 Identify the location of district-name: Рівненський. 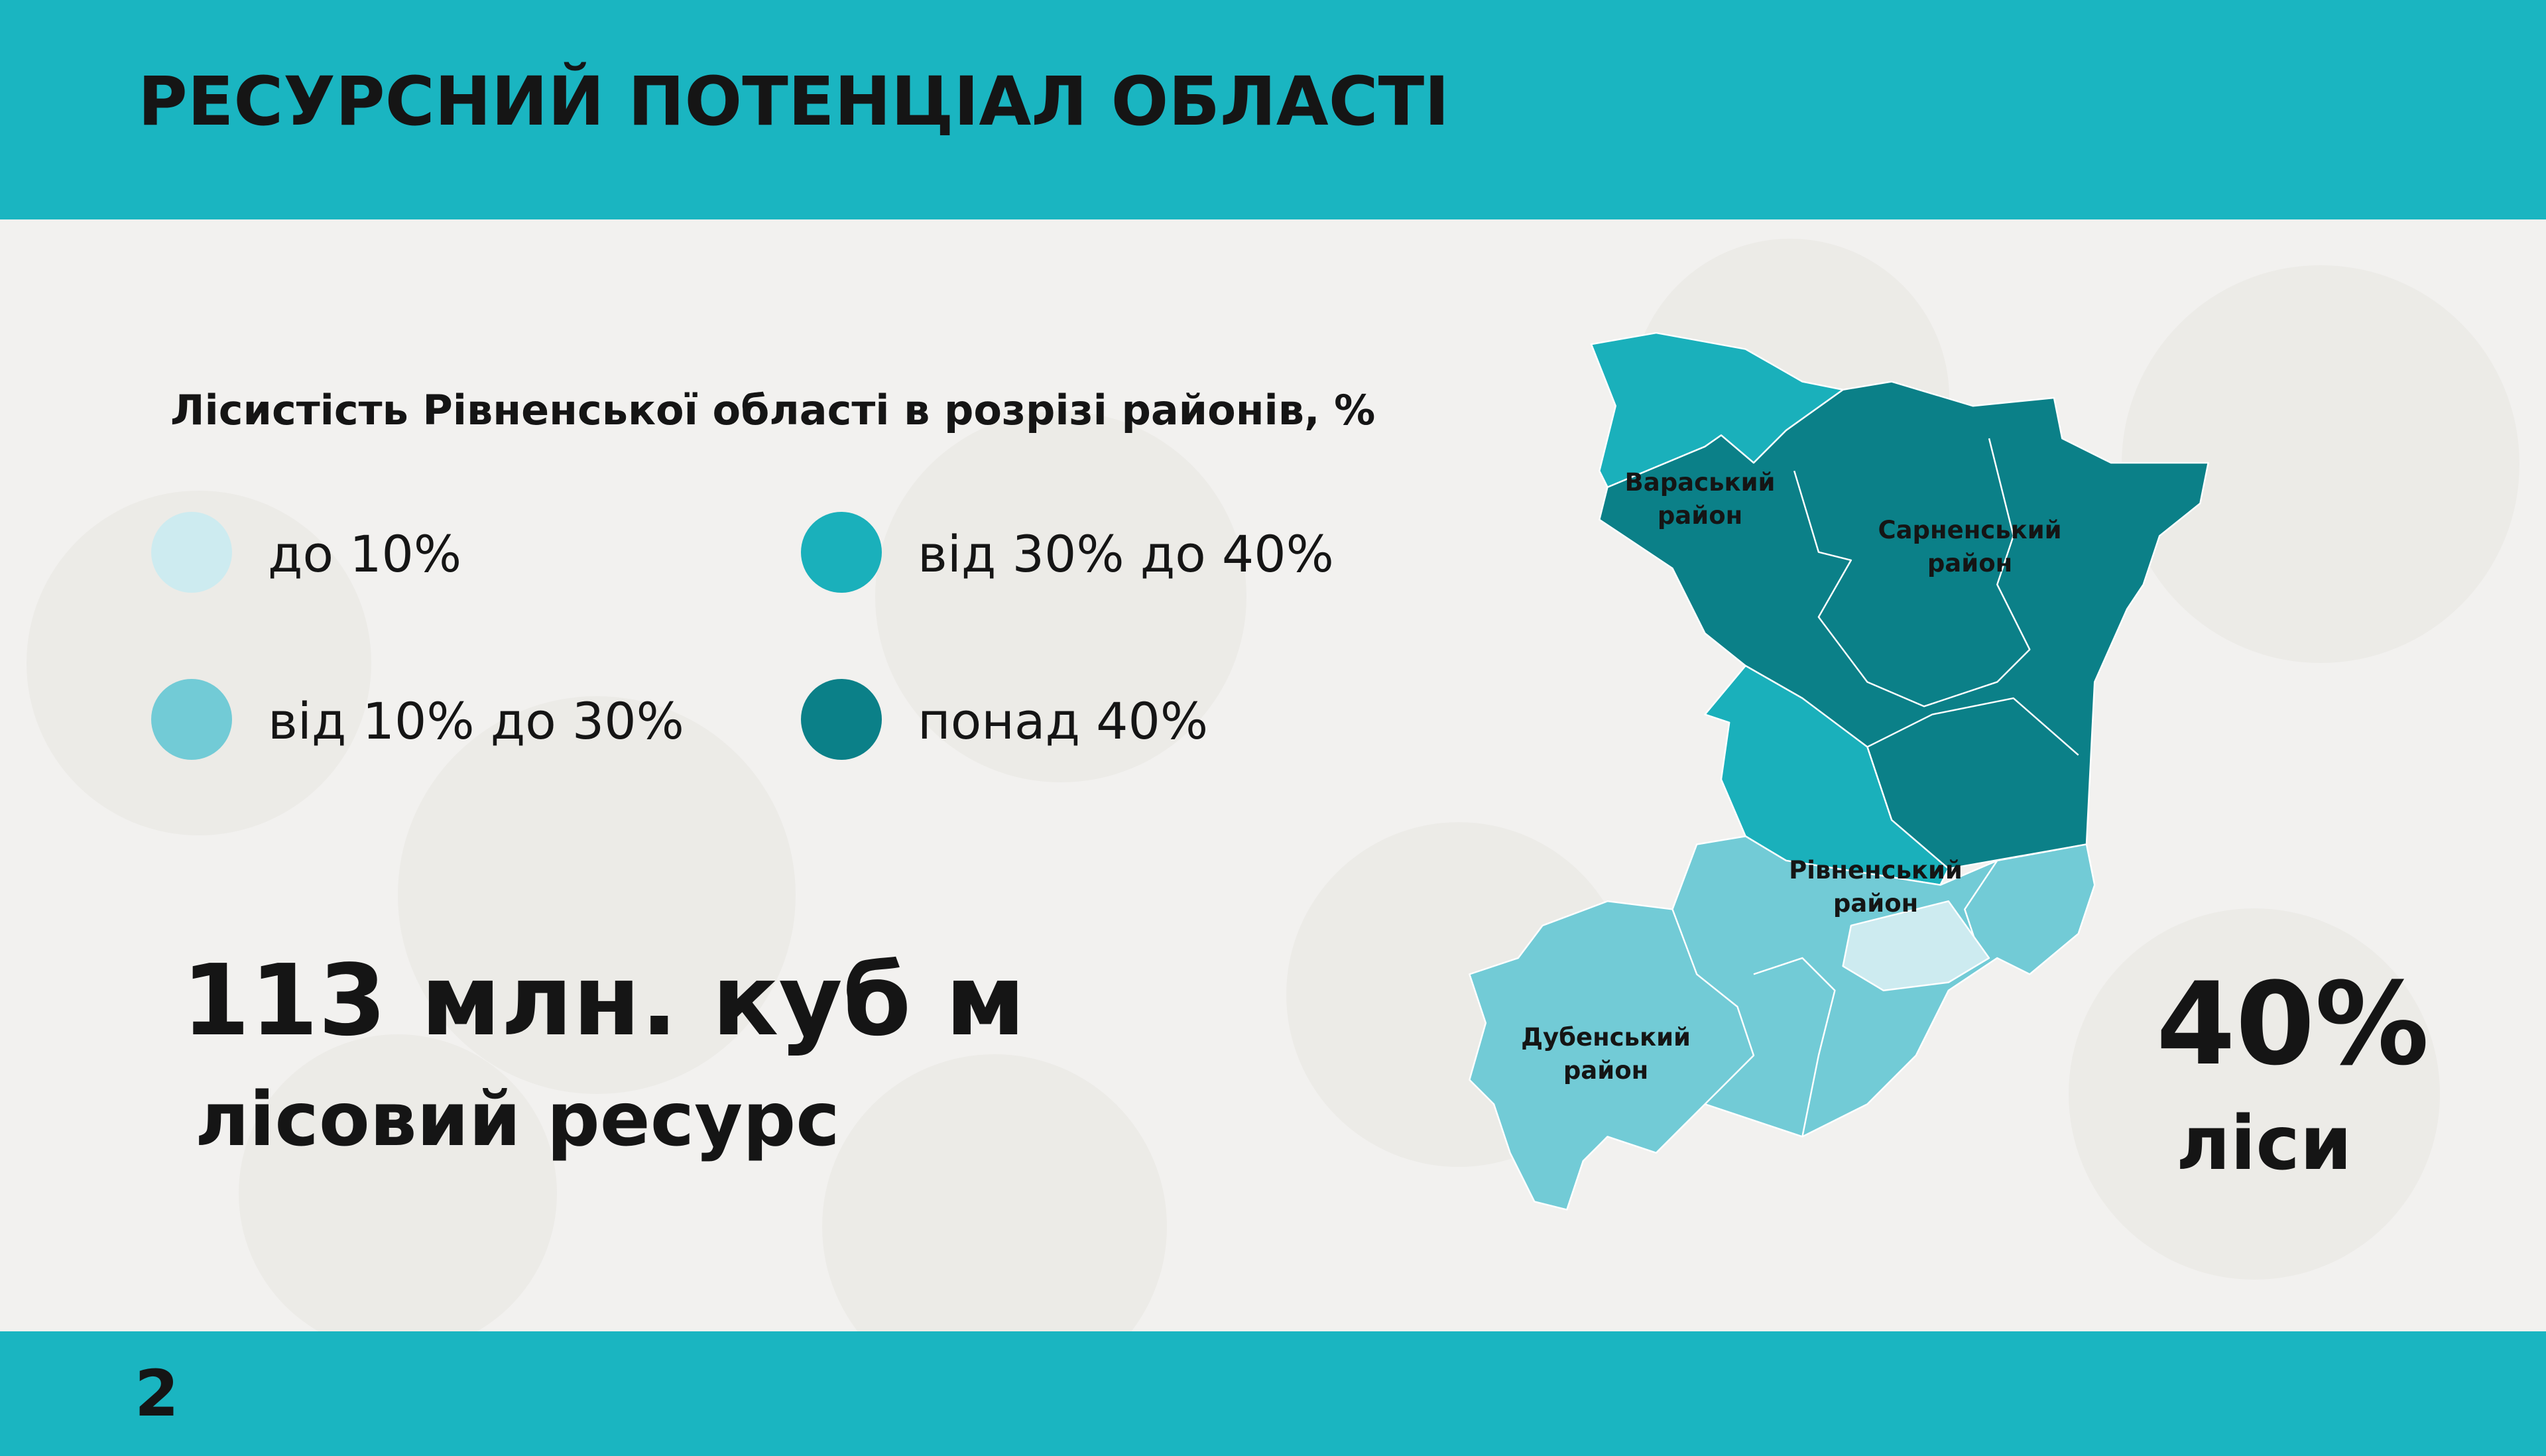
(1876, 870).